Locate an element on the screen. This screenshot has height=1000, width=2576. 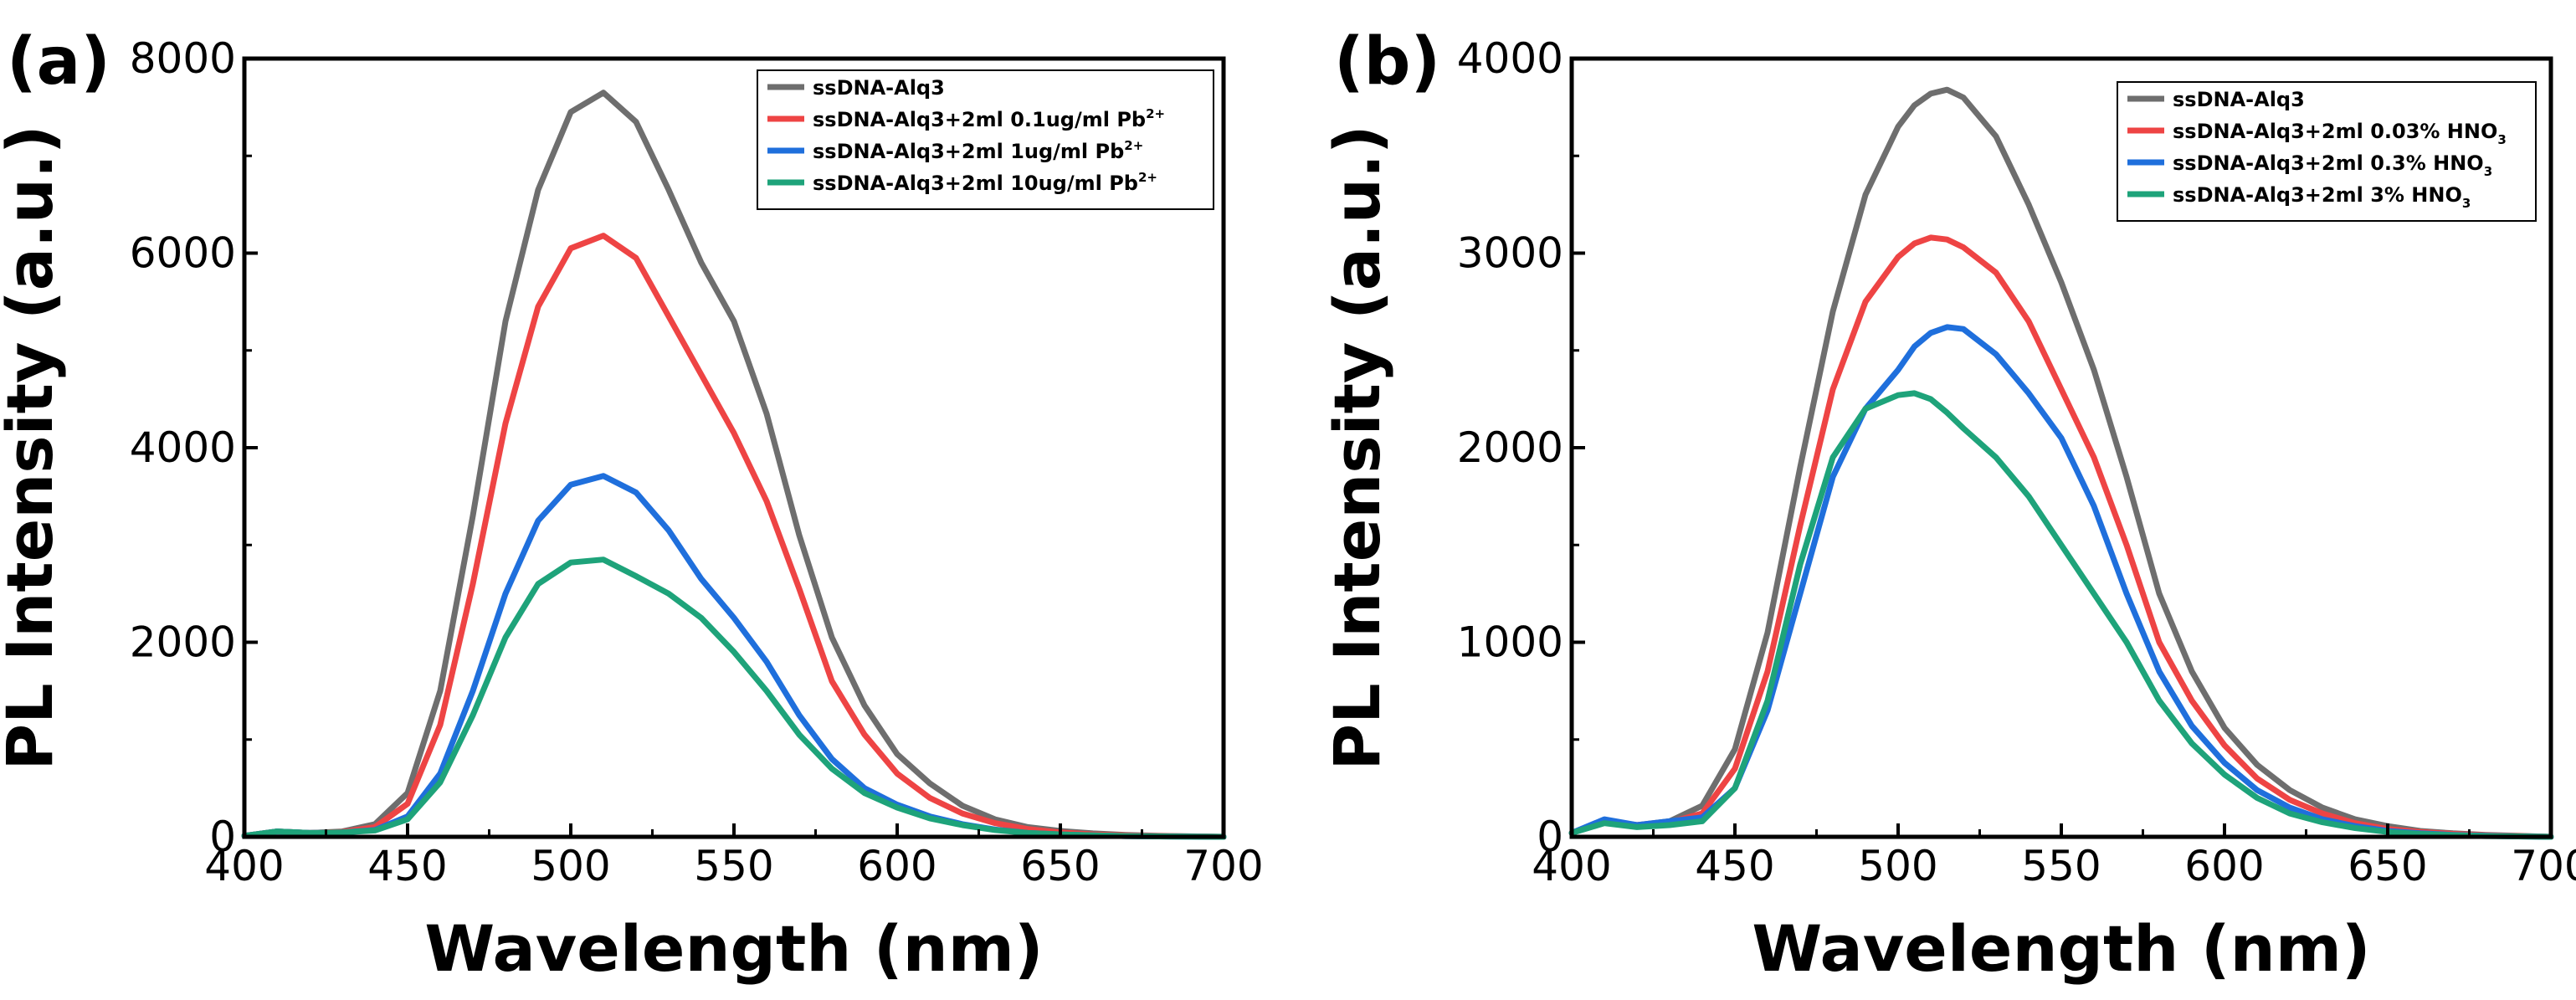
legend-entry-3: ssDNA-Alq3+2ml 0.3% HNO3 is located at coordinates (2332, 165).